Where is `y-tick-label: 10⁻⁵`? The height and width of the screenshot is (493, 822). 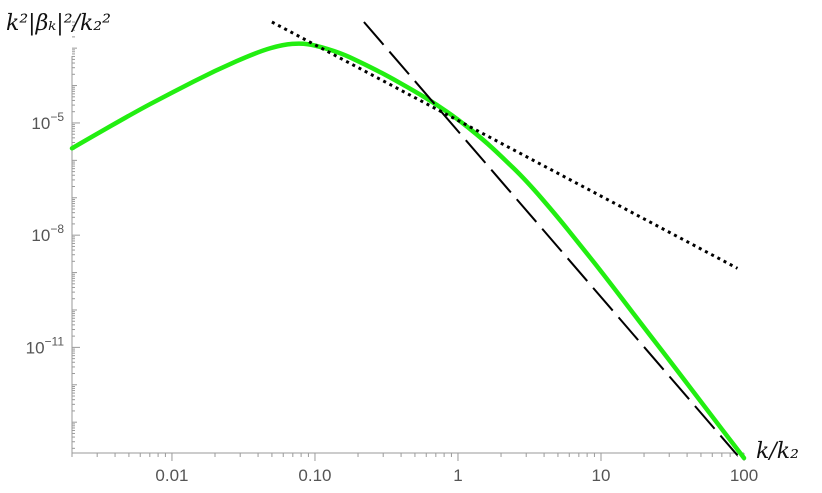
y-tick-label: 10⁻⁵ is located at coordinates (47, 121).